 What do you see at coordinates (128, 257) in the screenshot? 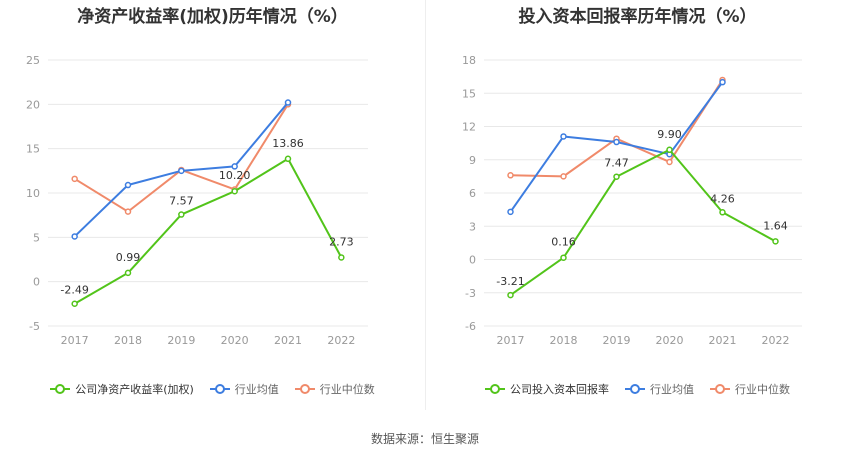
I see `data-label: 0.99` at bounding box center [128, 257].